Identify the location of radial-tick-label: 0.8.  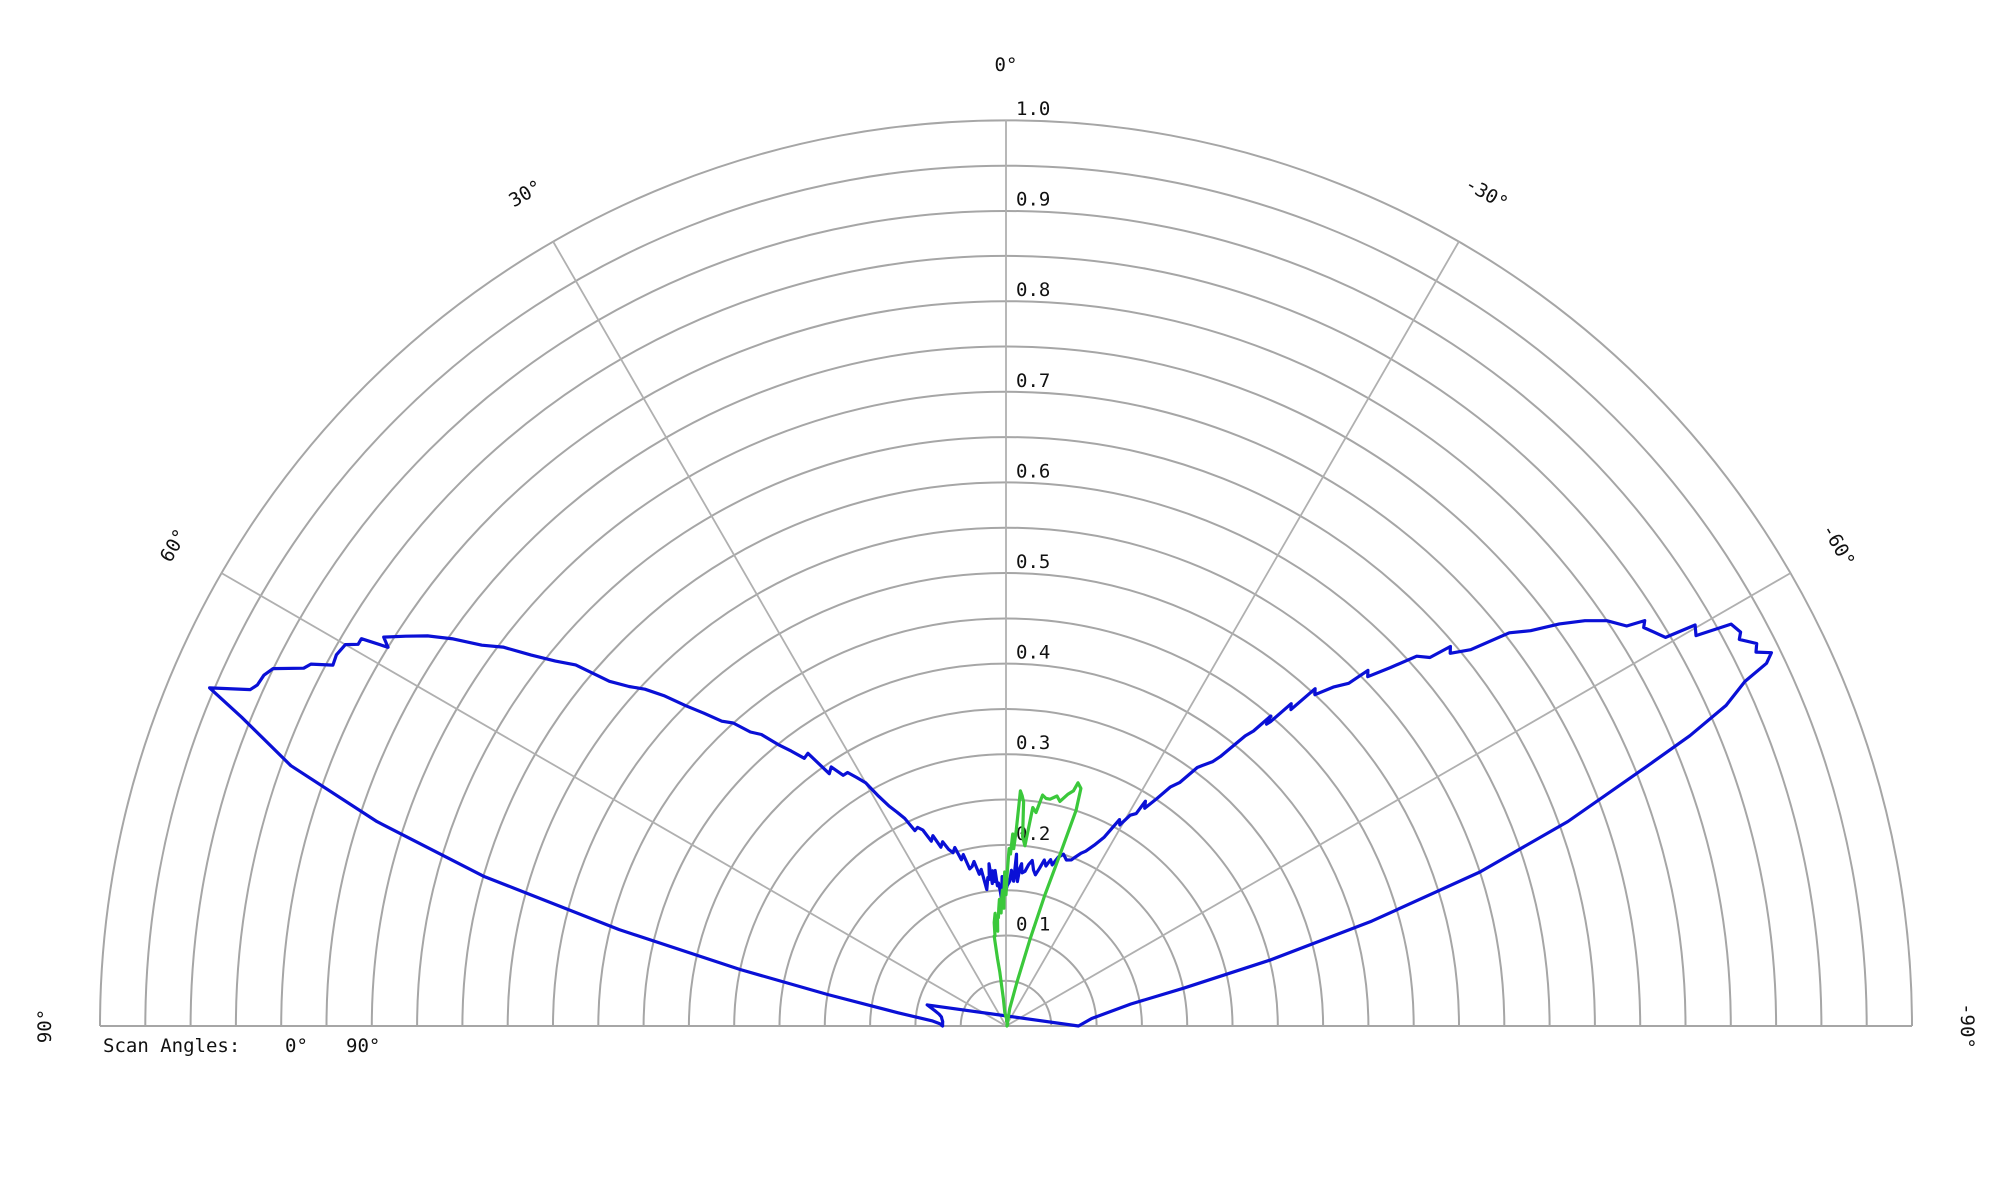
(1033, 290).